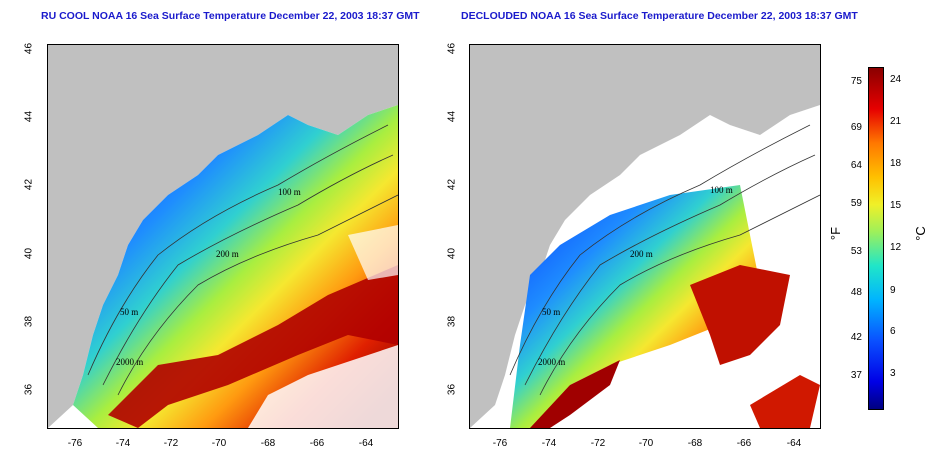 The width and height of the screenshot is (950, 475). Describe the element at coordinates (896, 121) in the screenshot. I see `colorbar-c-tick: 21` at that location.